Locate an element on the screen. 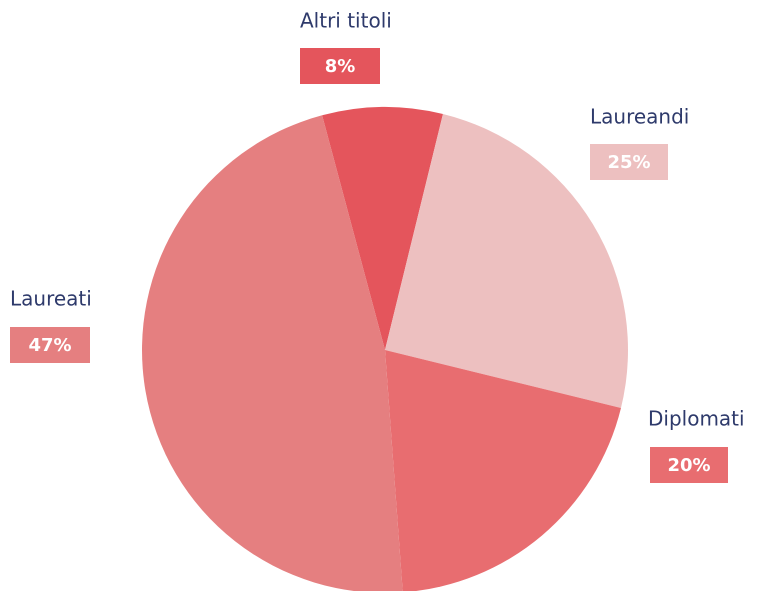 This screenshot has height=591, width=760. category-label: Laureandi is located at coordinates (639, 117).